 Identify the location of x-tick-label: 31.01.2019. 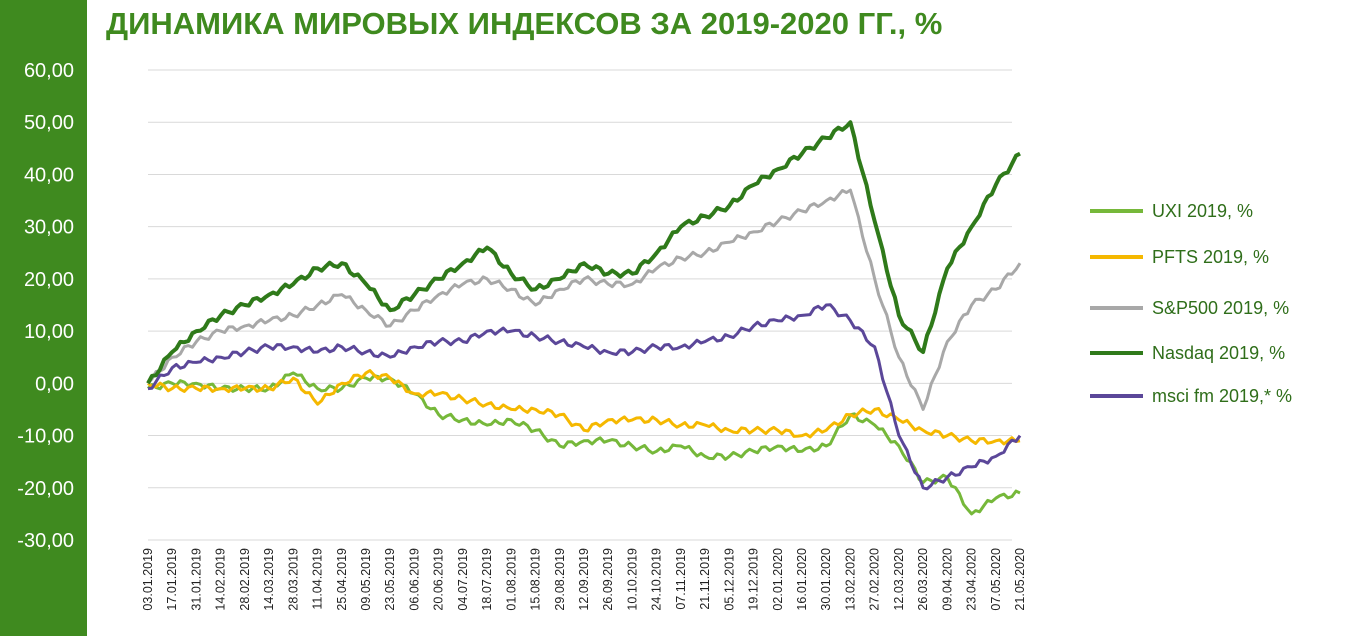
(196, 579).